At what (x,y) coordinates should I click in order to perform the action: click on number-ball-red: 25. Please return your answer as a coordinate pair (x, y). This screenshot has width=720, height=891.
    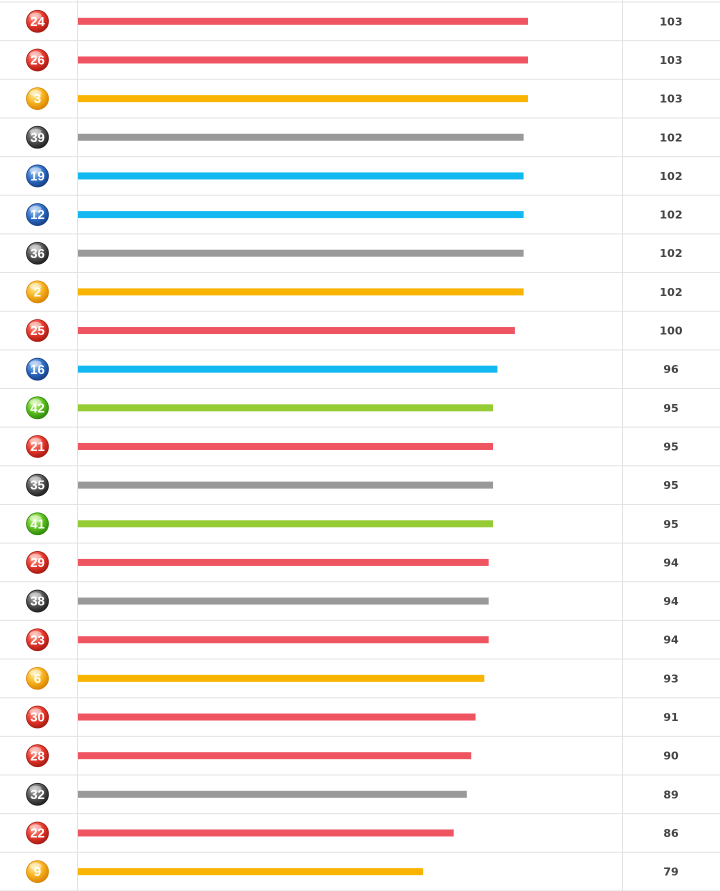
    Looking at the image, I should click on (37, 330).